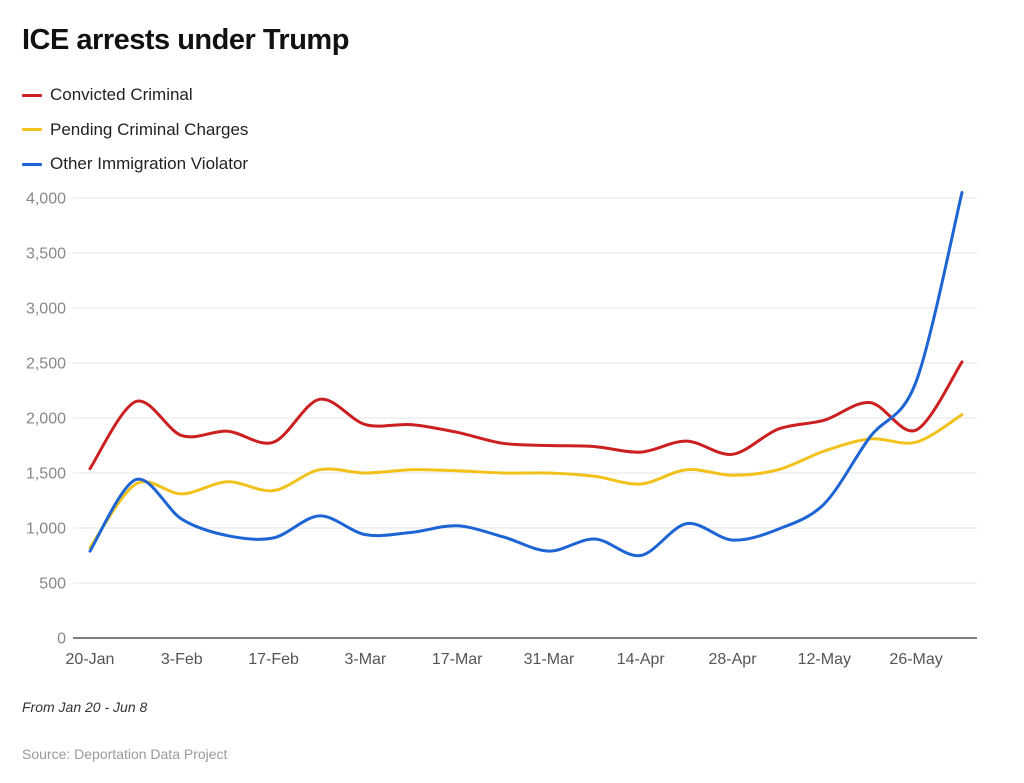 This screenshot has height=783, width=1024. What do you see at coordinates (46, 529) in the screenshot?
I see `y-tick-label: 1,000` at bounding box center [46, 529].